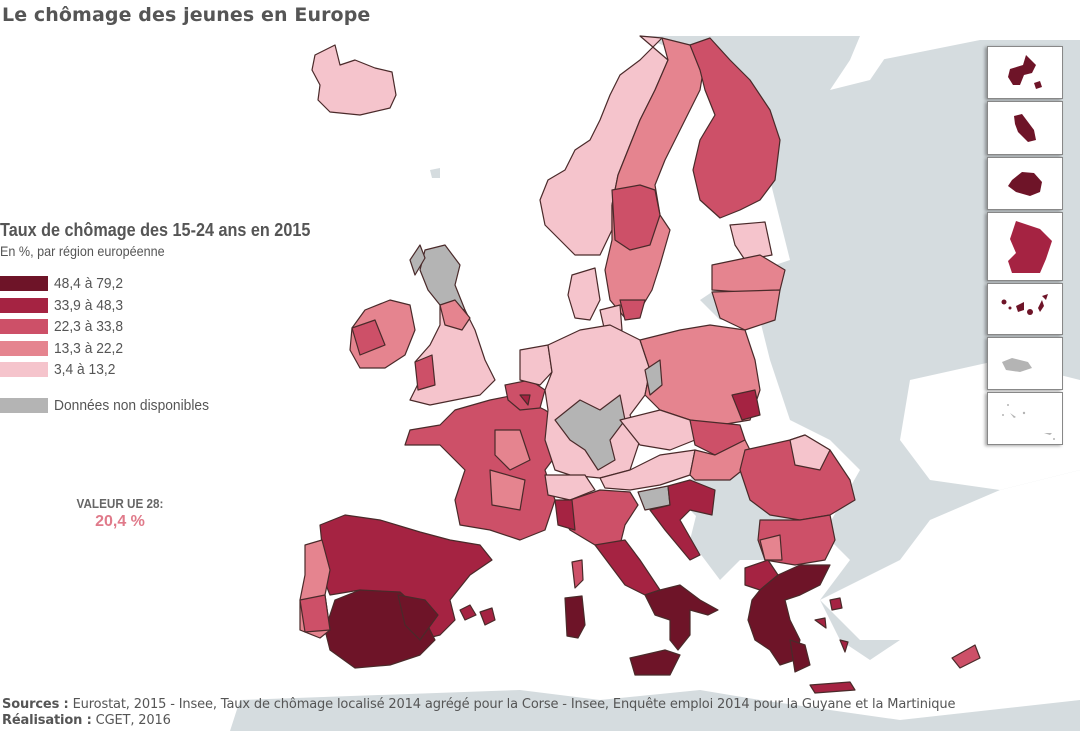 Image resolution: width=1080 pixels, height=731 pixels. I want to click on overseas-insets, so click(1025, 246).